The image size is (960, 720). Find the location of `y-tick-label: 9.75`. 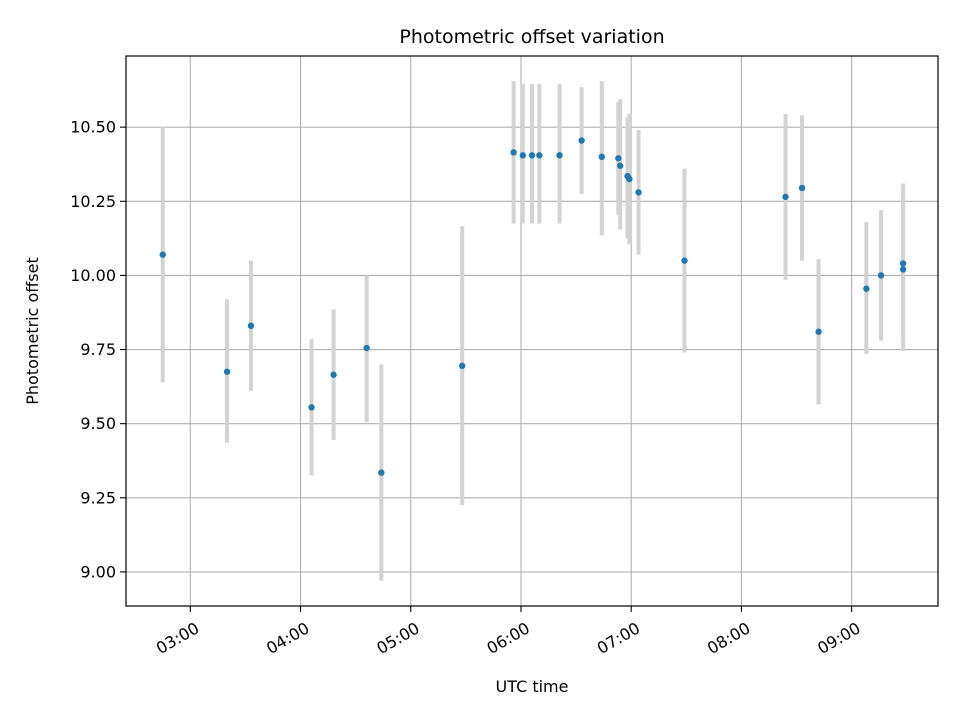

y-tick-label: 9.75 is located at coordinates (98, 349).